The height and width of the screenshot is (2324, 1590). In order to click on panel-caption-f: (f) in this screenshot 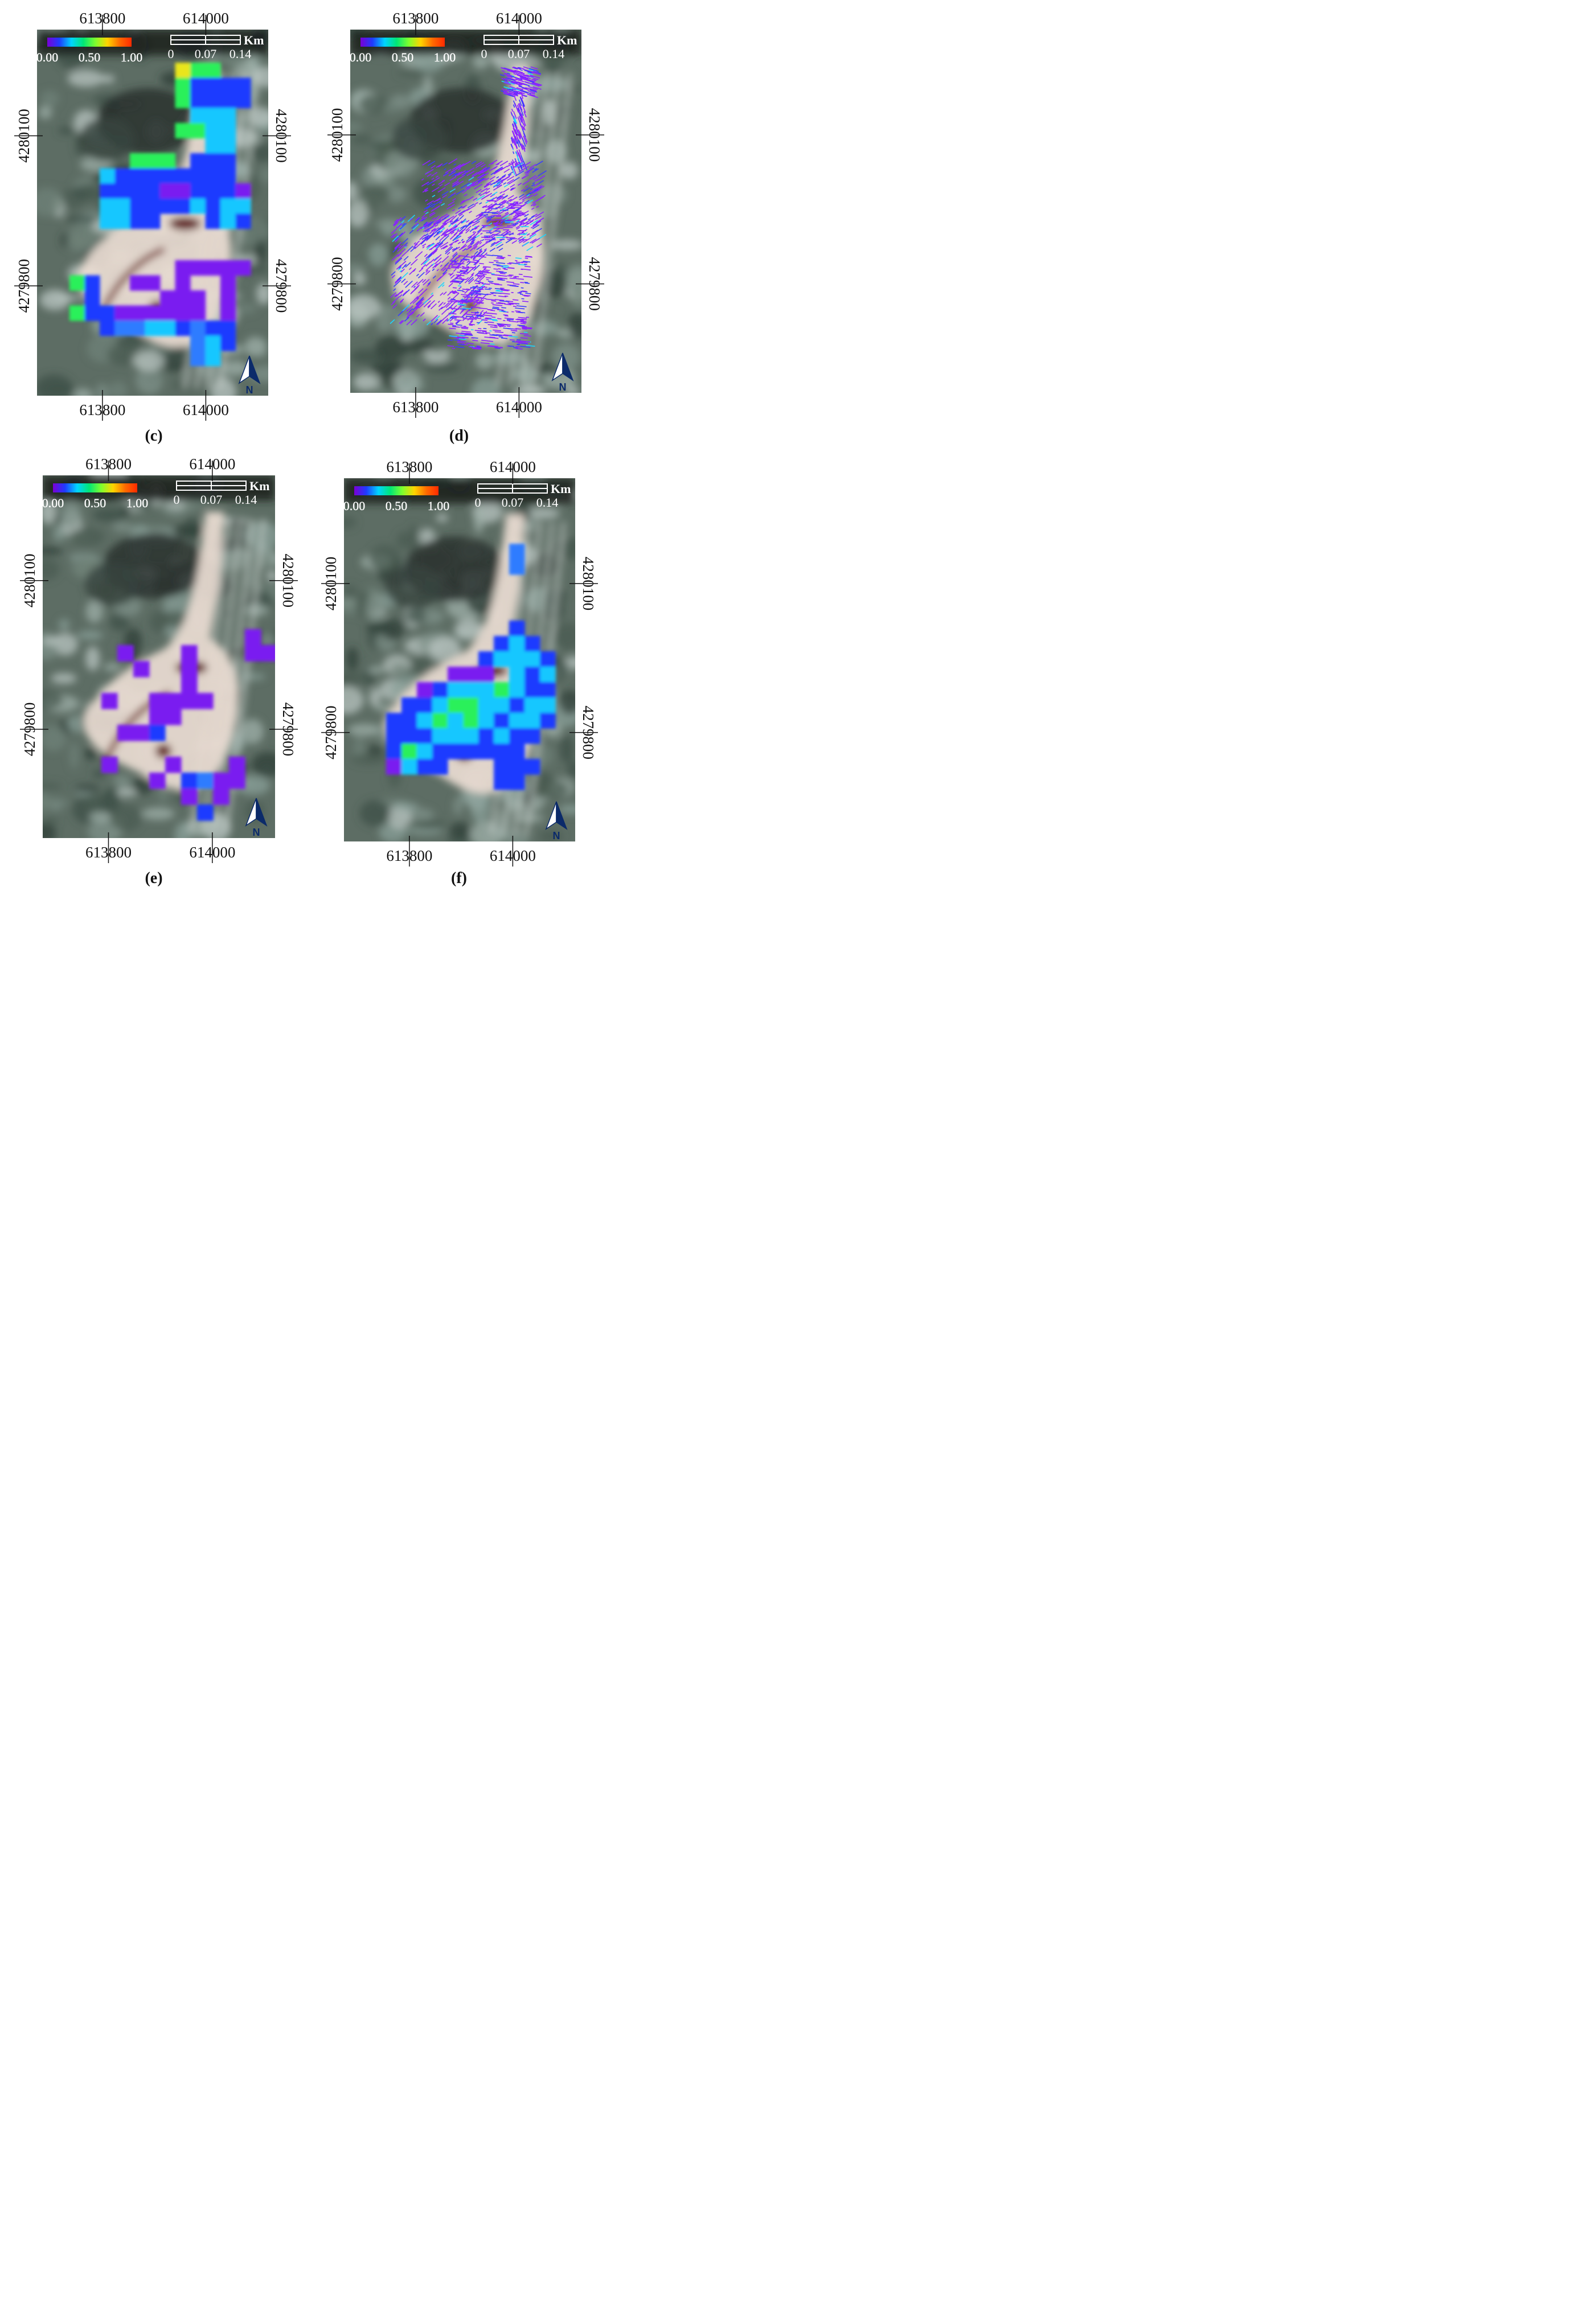, I will do `click(459, 878)`.